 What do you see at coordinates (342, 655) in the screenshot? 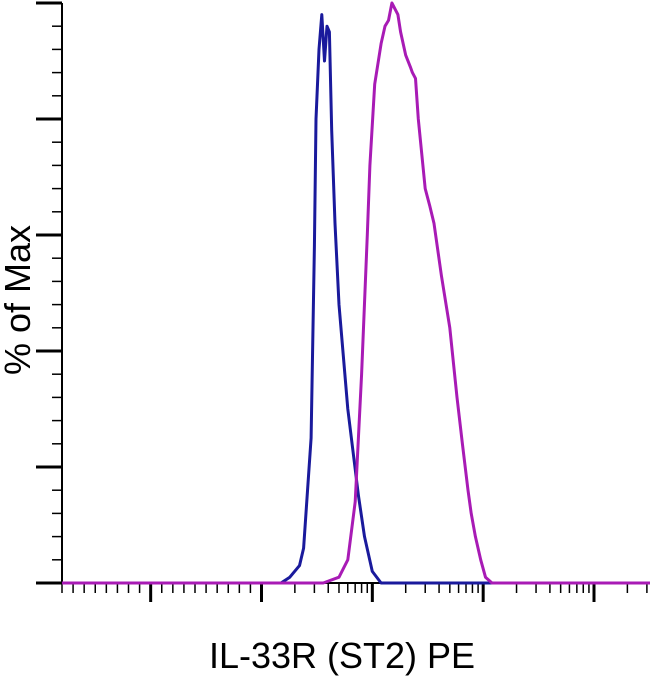
I see `x-axis-title: IL-33R (ST2) PE` at bounding box center [342, 655].